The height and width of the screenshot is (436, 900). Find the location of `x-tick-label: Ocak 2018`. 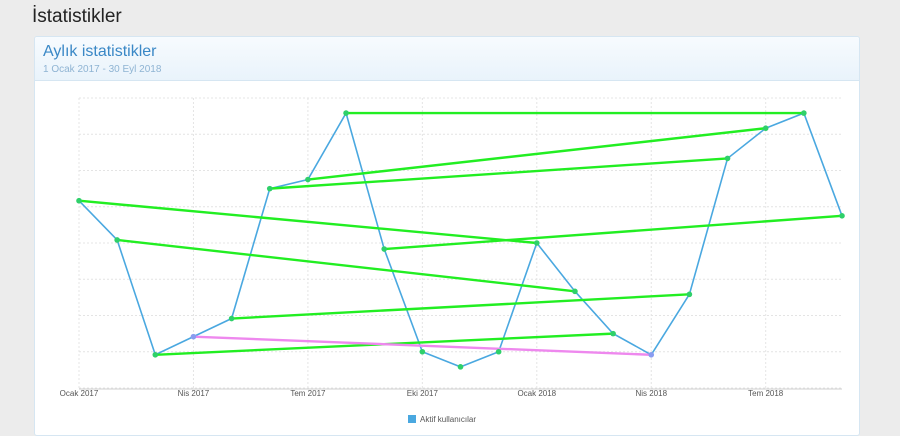

x-tick-label: Ocak 2018 is located at coordinates (536, 393).